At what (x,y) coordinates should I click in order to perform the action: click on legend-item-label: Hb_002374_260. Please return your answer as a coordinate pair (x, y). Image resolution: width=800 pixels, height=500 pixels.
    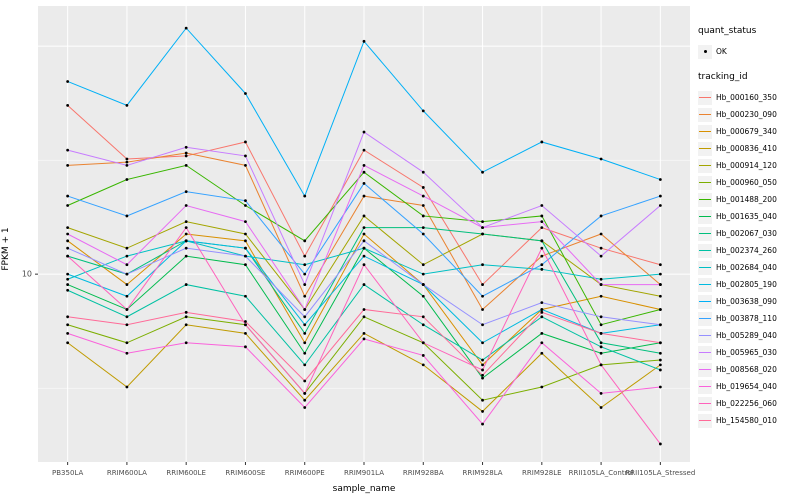
    Looking at the image, I should click on (746, 250).